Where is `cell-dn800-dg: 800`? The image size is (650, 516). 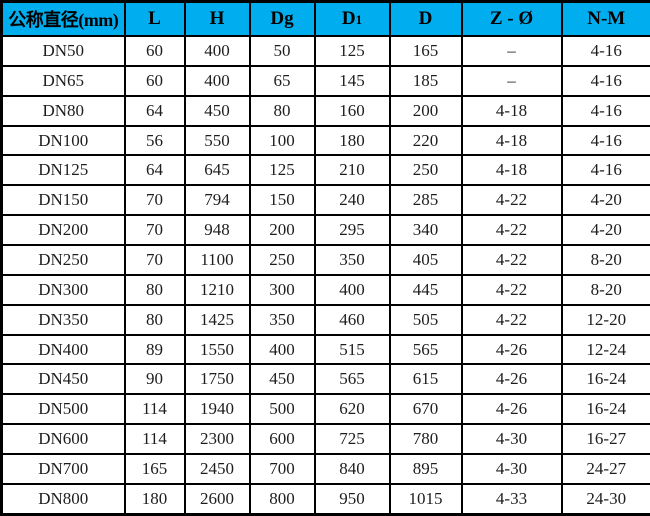
cell-dn800-dg: 800 is located at coordinates (282, 499).